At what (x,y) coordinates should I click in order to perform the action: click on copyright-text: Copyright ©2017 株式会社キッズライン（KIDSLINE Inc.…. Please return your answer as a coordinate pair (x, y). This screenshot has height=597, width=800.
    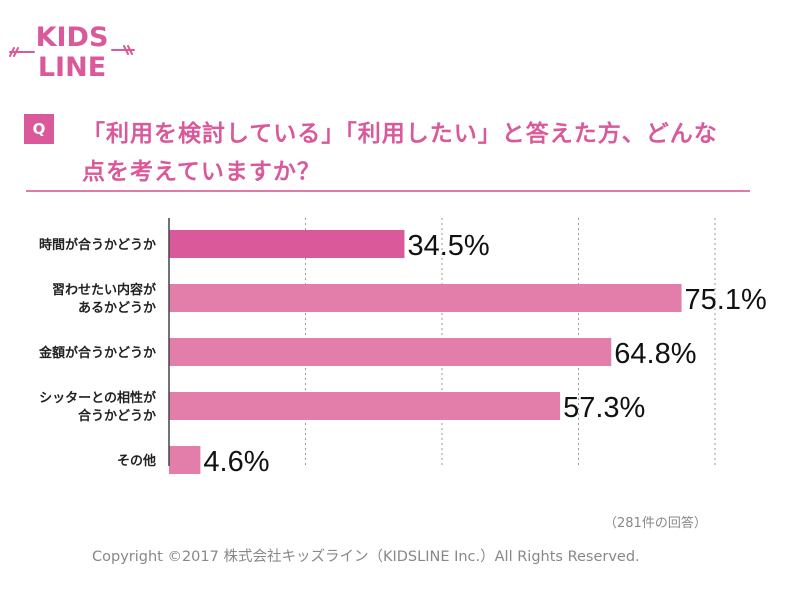
    Looking at the image, I should click on (366, 557).